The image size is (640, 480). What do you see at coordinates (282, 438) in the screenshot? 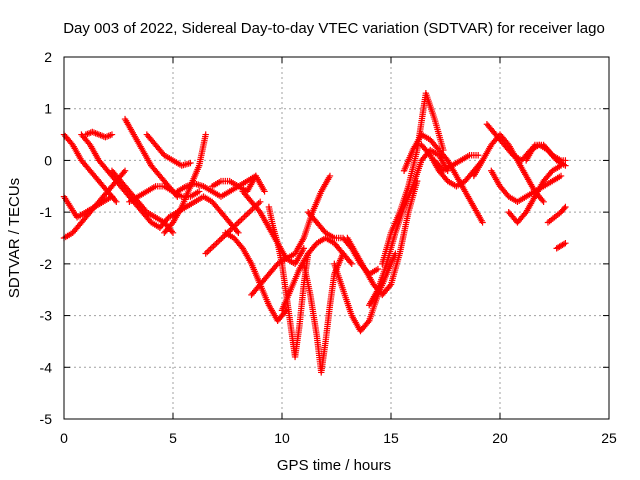
I see `x-tick-label: 10` at bounding box center [282, 438].